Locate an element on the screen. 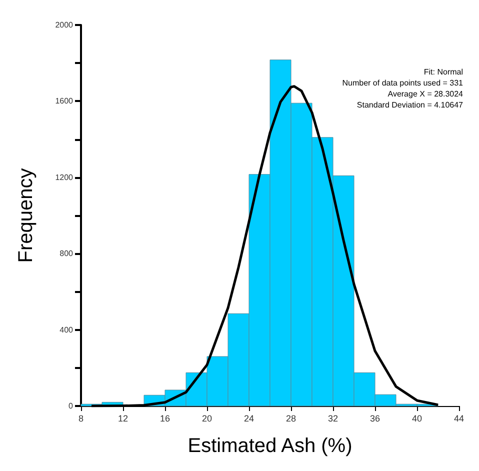  x-tick-label: 28 is located at coordinates (291, 419).